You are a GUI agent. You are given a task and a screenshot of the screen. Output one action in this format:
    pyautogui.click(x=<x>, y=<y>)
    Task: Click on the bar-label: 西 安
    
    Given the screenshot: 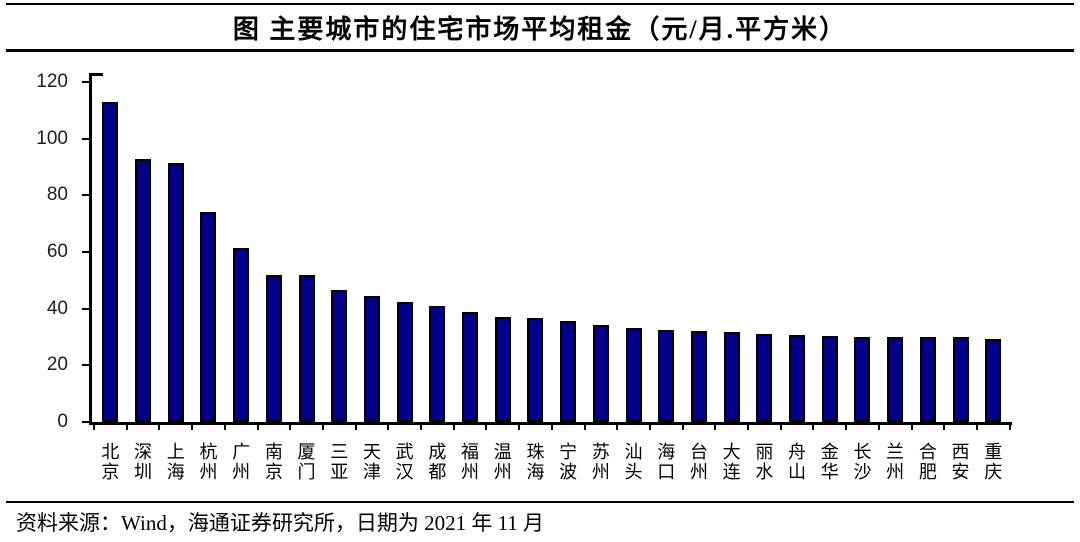 What is the action you would take?
    pyautogui.click(x=960, y=462)
    